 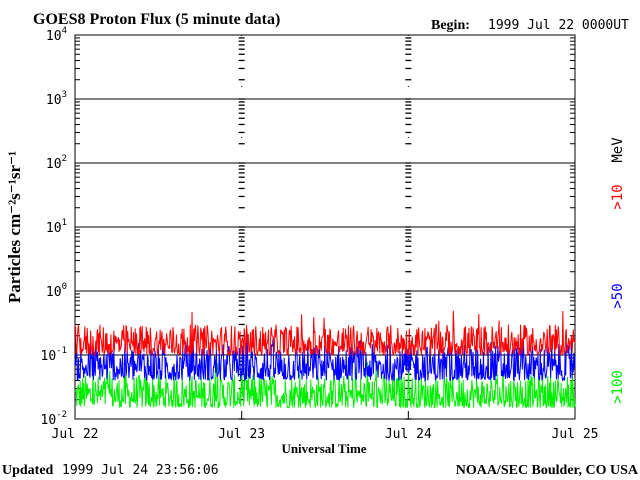 I want to click on y-tick-label: 10⁻², so click(x=54, y=419).